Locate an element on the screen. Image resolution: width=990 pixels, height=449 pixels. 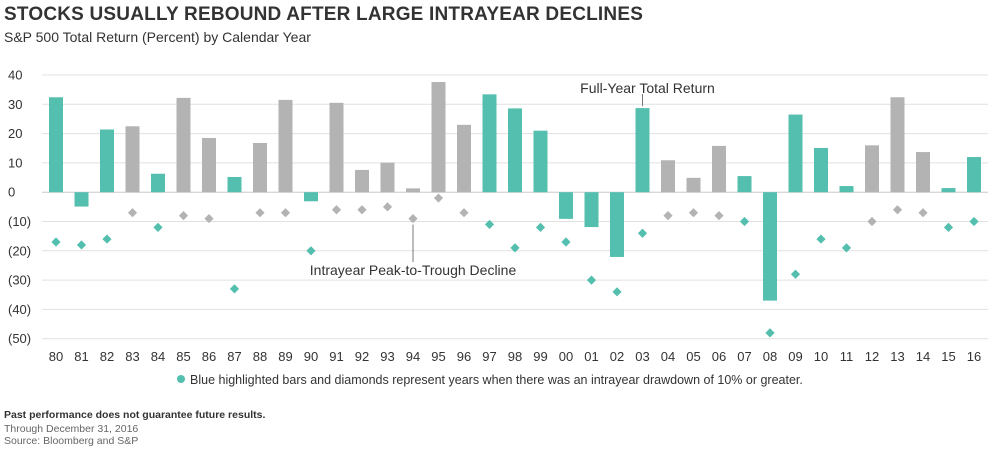
y-tick-label: 30 is located at coordinates (15, 104).